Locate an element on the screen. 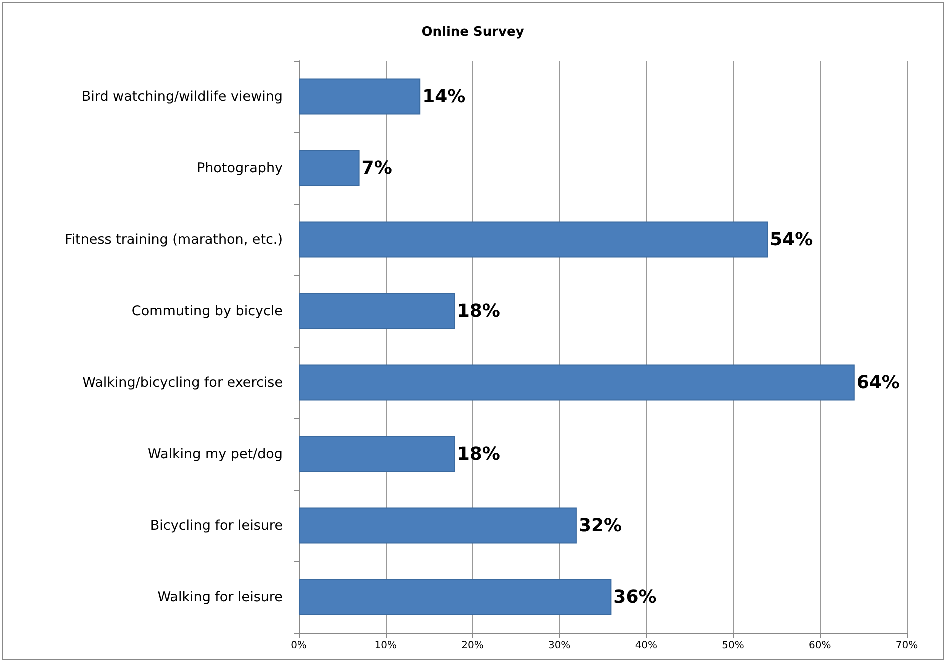 Image resolution: width=948 pixels, height=664 pixels. x-tick-label: 20% is located at coordinates (473, 646).